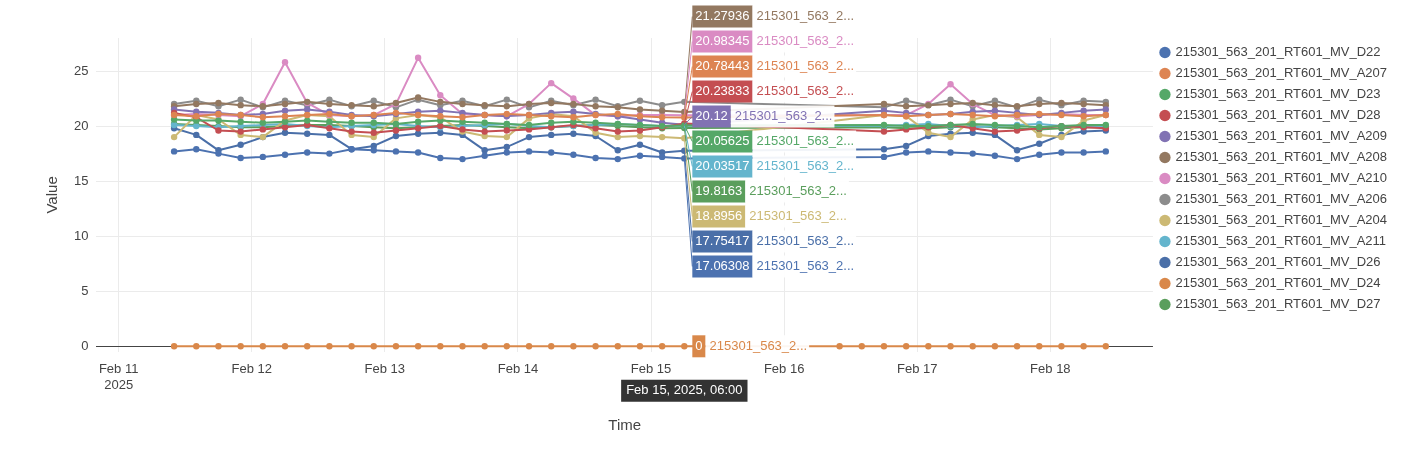 The width and height of the screenshot is (1405, 449). Describe the element at coordinates (1281, 178) in the screenshot. I see `legend-label: 215301_563_201_RT601_MV_A210` at that location.